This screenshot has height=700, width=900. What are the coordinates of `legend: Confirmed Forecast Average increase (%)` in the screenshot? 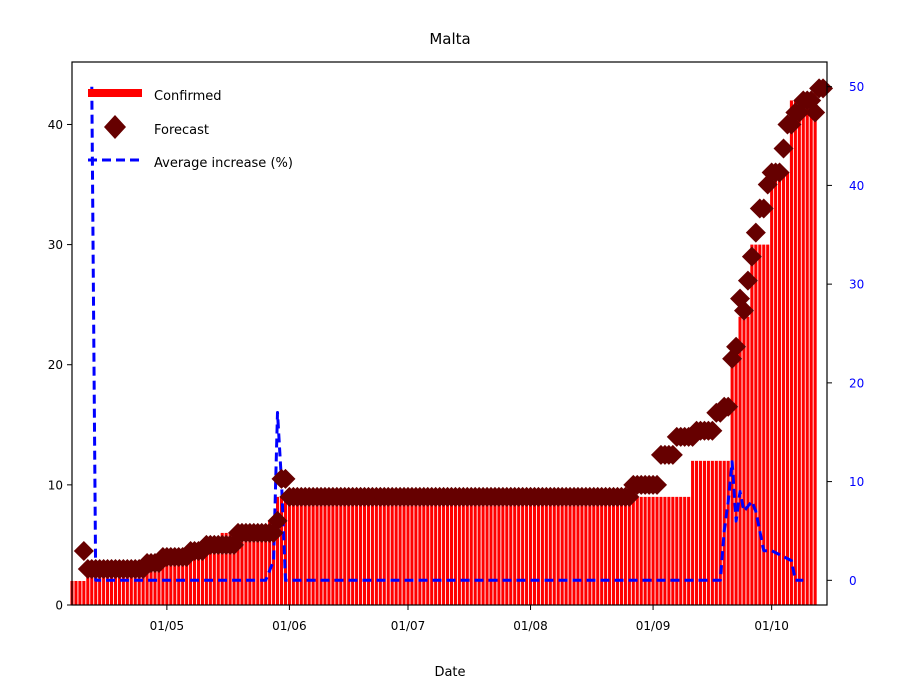 It's located at (190, 130).